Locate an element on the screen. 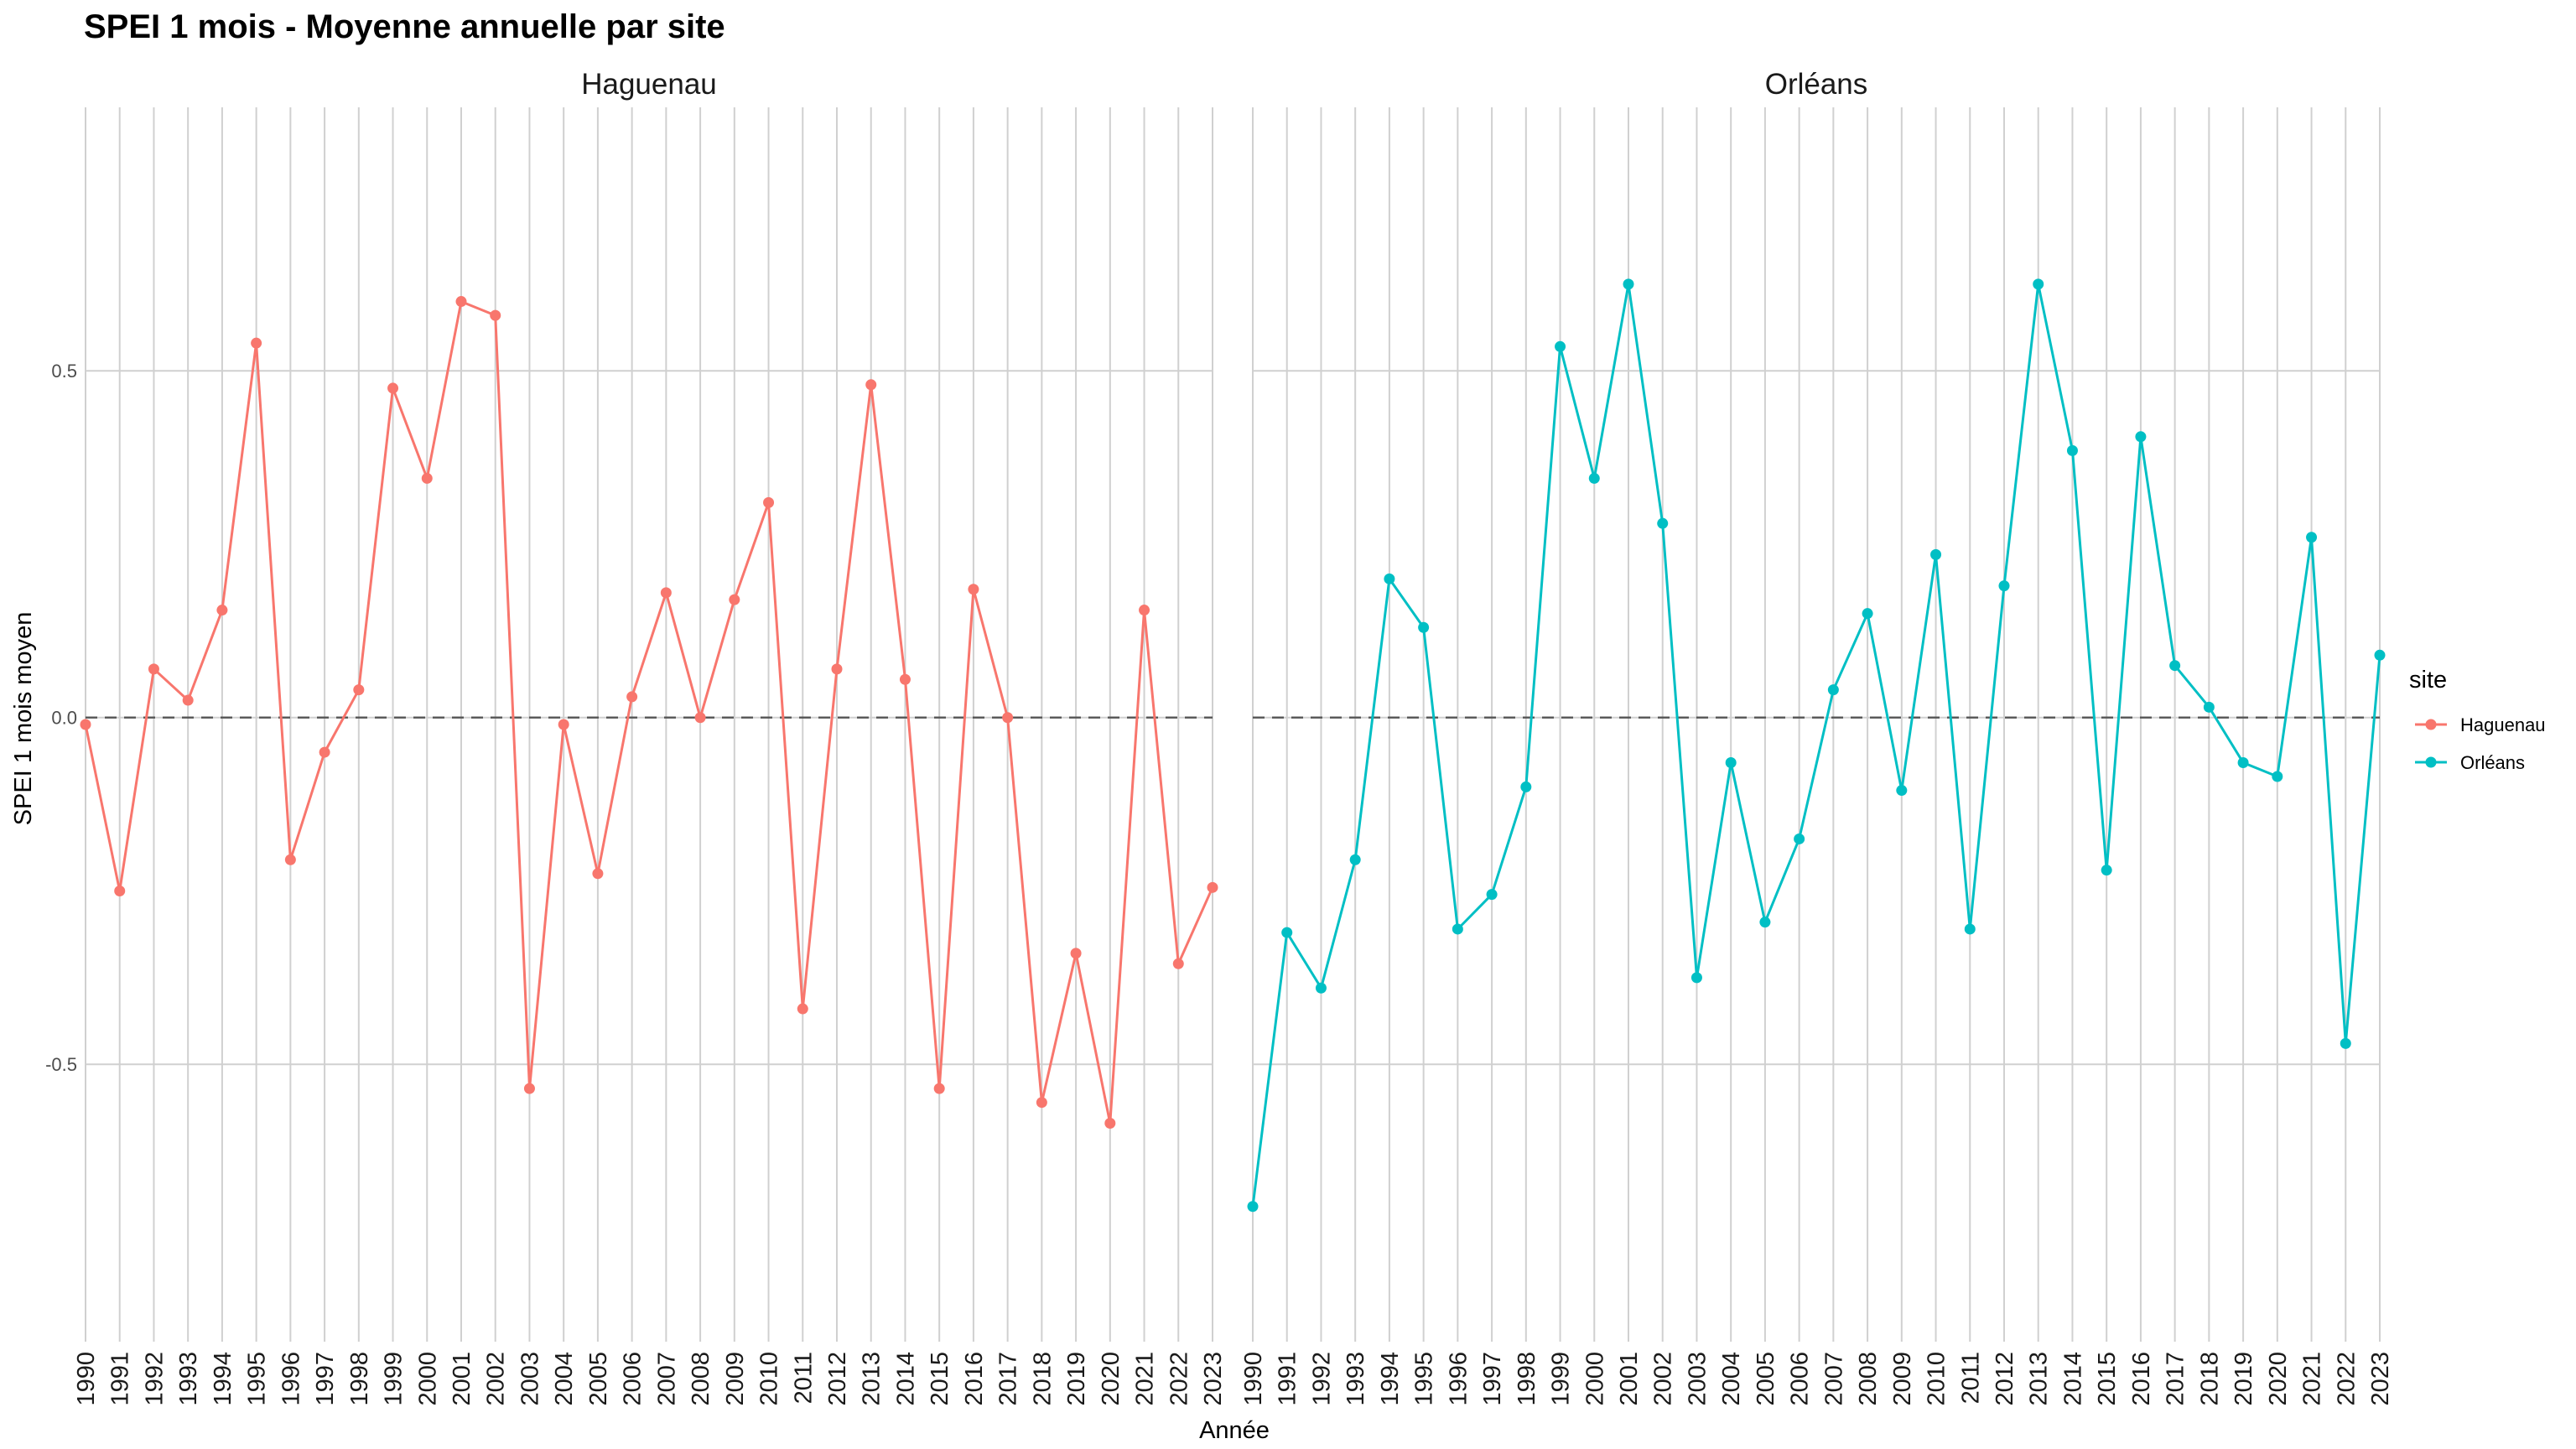  x-tick-label: 1996 is located at coordinates (1458, 1379).